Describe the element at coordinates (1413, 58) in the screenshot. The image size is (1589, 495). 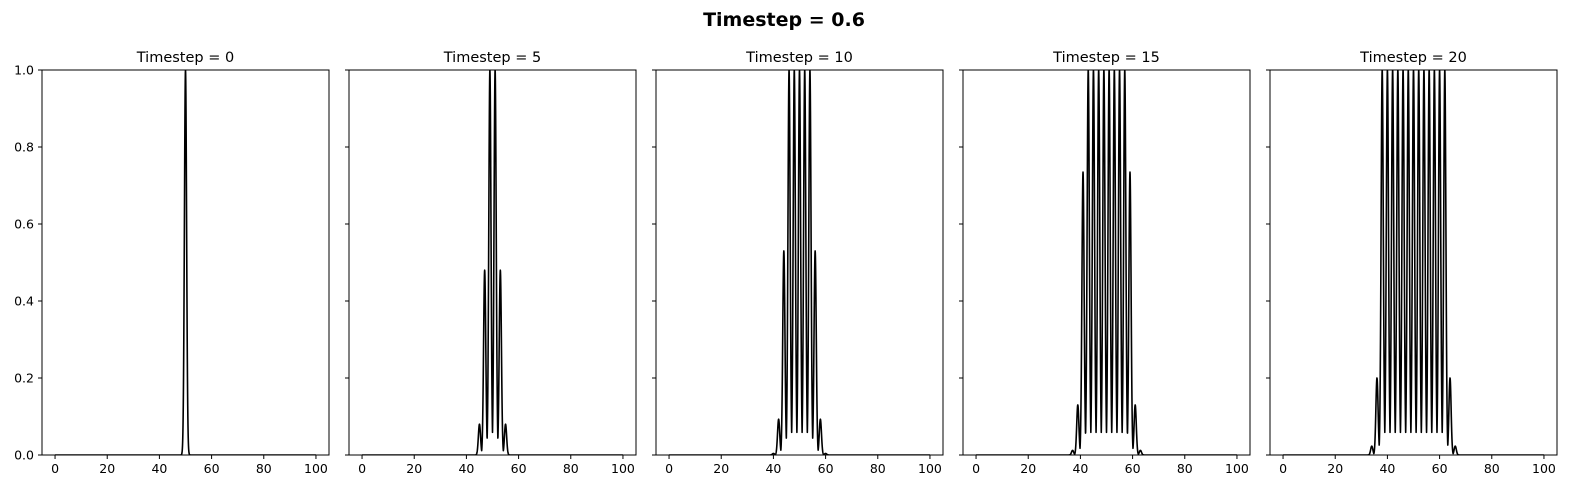
I see `panel-title: Timestep = 20` at that location.